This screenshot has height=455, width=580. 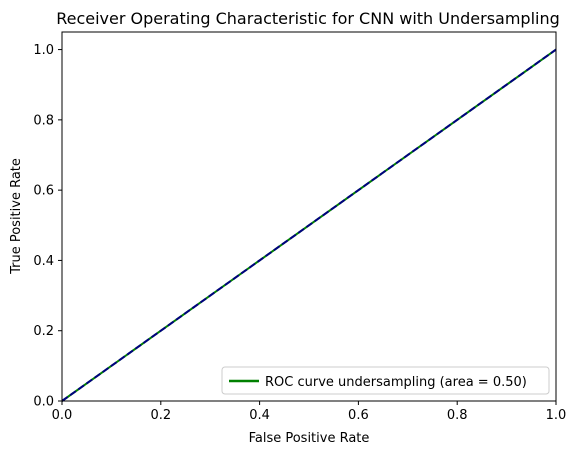 I want to click on y-tick-label: 0.6, so click(x=43, y=191).